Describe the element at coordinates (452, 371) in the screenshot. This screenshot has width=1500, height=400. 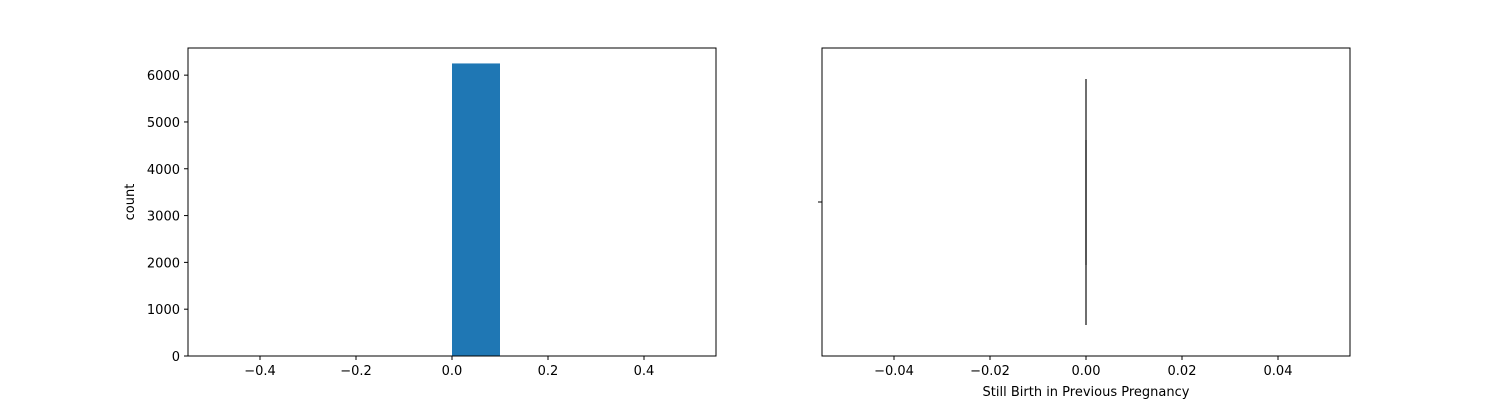
I see `x-tick-label: 0.0` at that location.